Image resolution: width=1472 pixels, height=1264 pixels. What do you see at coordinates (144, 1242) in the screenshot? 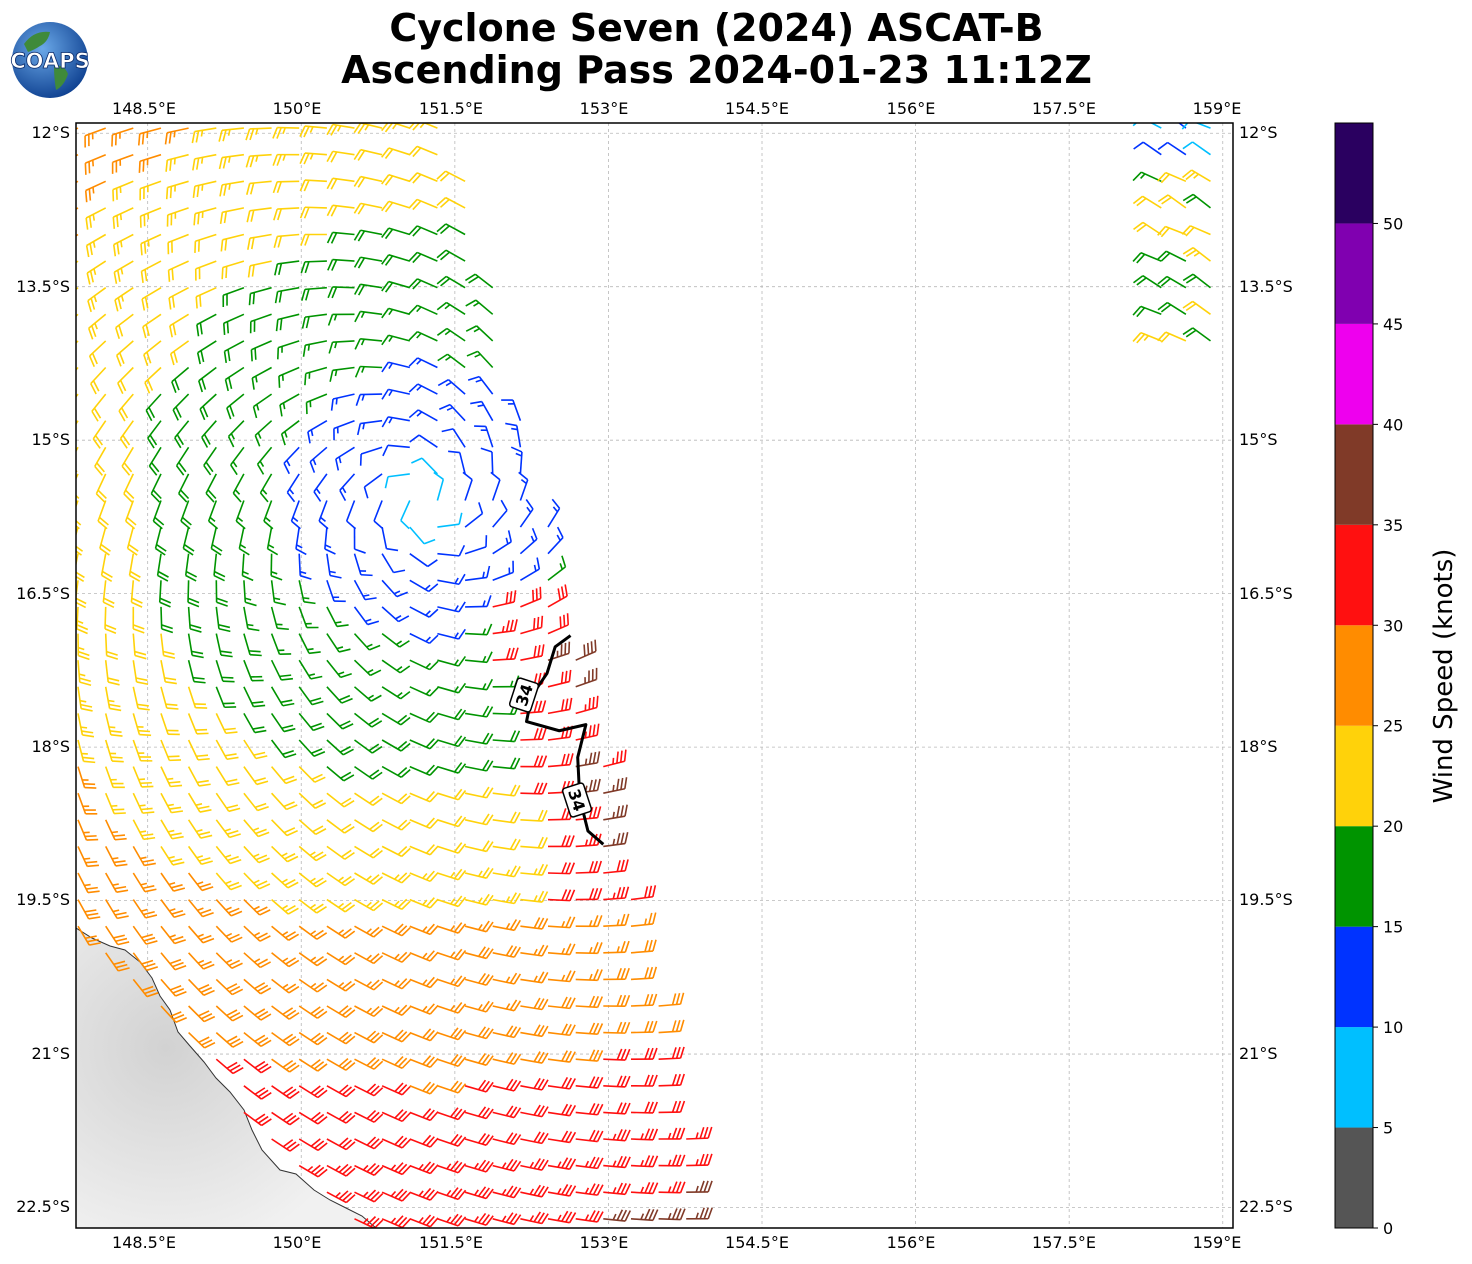
I see `lon-tick-bottom: 148.5°E` at bounding box center [144, 1242].